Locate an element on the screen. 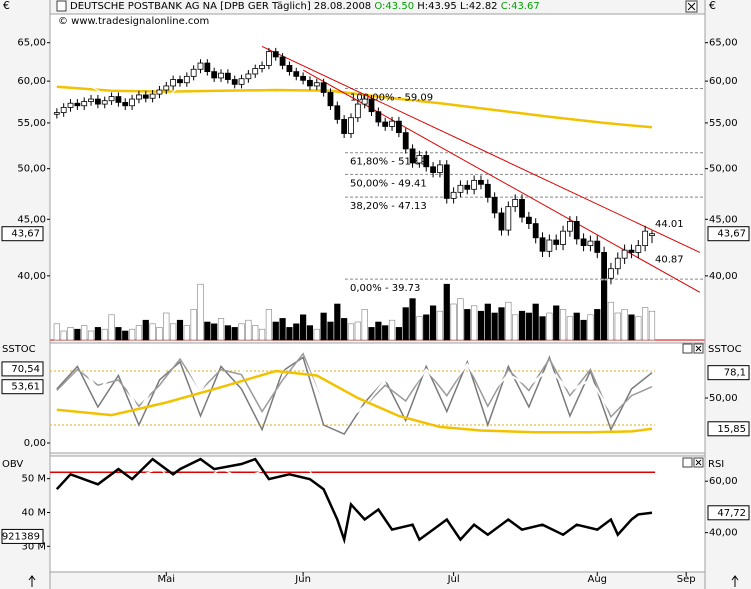 The height and width of the screenshot is (589, 751). y-tick-label: 55,00 is located at coordinates (31, 123).